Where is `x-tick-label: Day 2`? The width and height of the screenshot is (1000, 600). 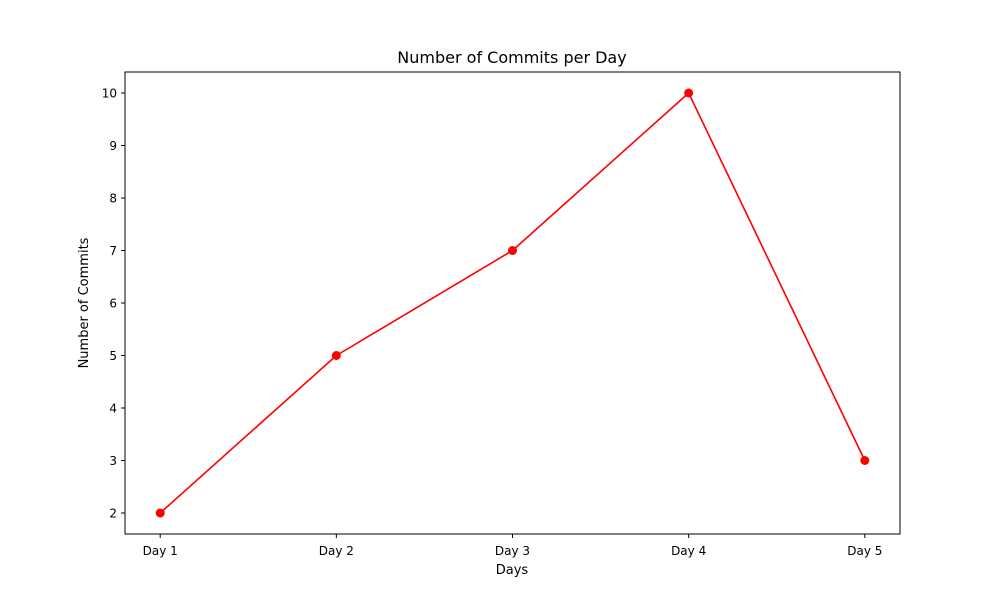
x-tick-label: Day 2 is located at coordinates (336, 551).